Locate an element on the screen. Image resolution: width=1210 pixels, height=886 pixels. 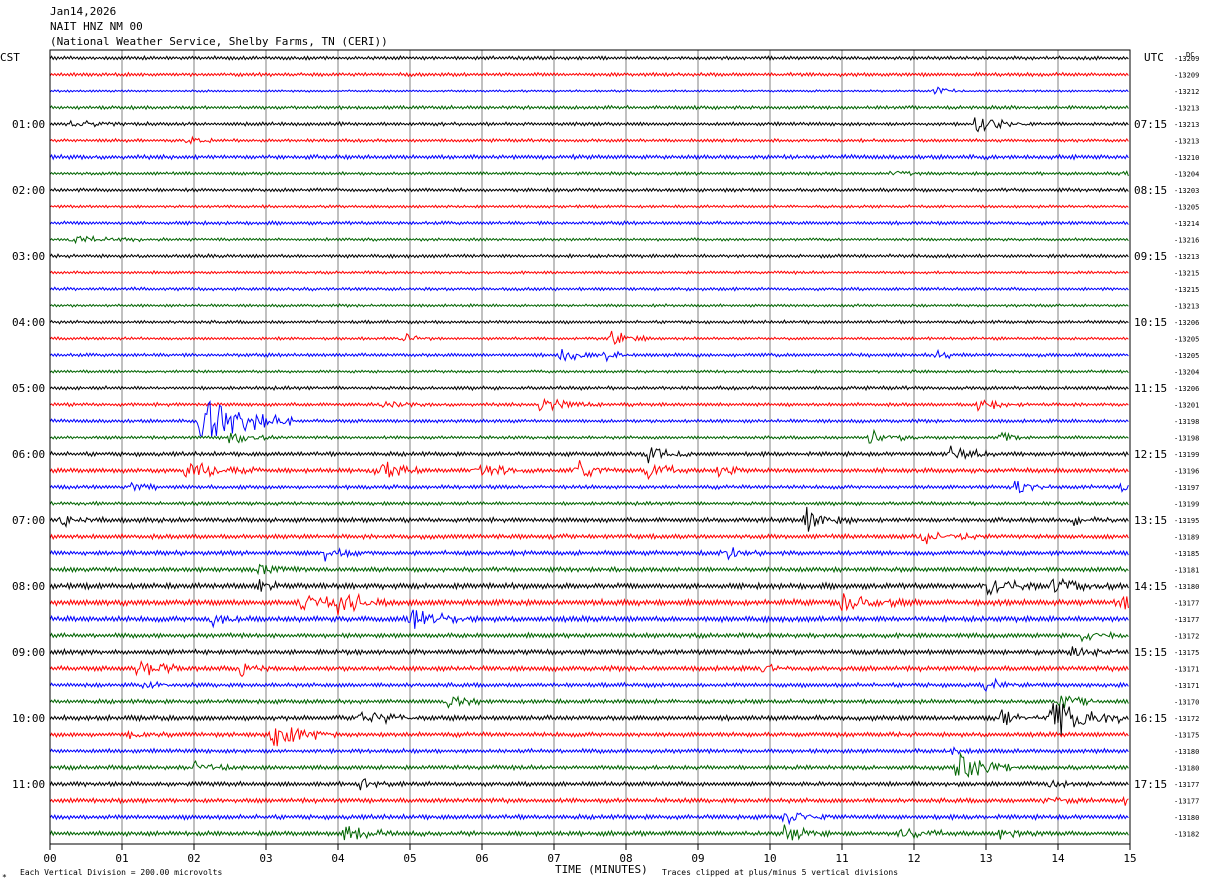
x-tick-label: 08 is located at coordinates (625, 858).